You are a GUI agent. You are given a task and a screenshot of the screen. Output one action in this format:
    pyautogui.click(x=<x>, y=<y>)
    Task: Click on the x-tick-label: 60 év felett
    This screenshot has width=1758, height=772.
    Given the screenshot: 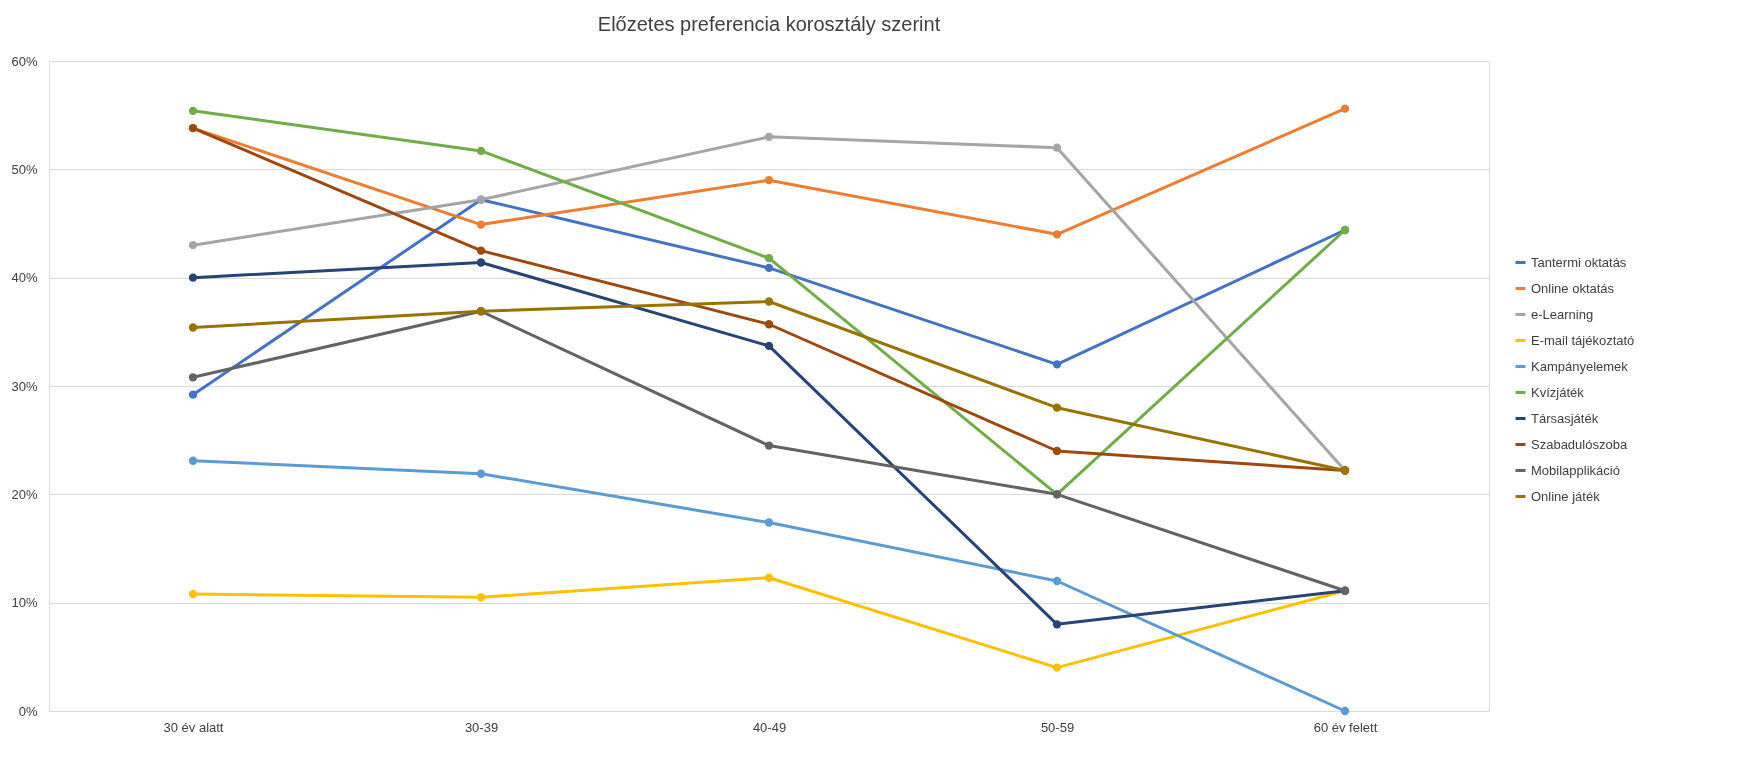 What is the action you would take?
    pyautogui.click(x=1345, y=727)
    